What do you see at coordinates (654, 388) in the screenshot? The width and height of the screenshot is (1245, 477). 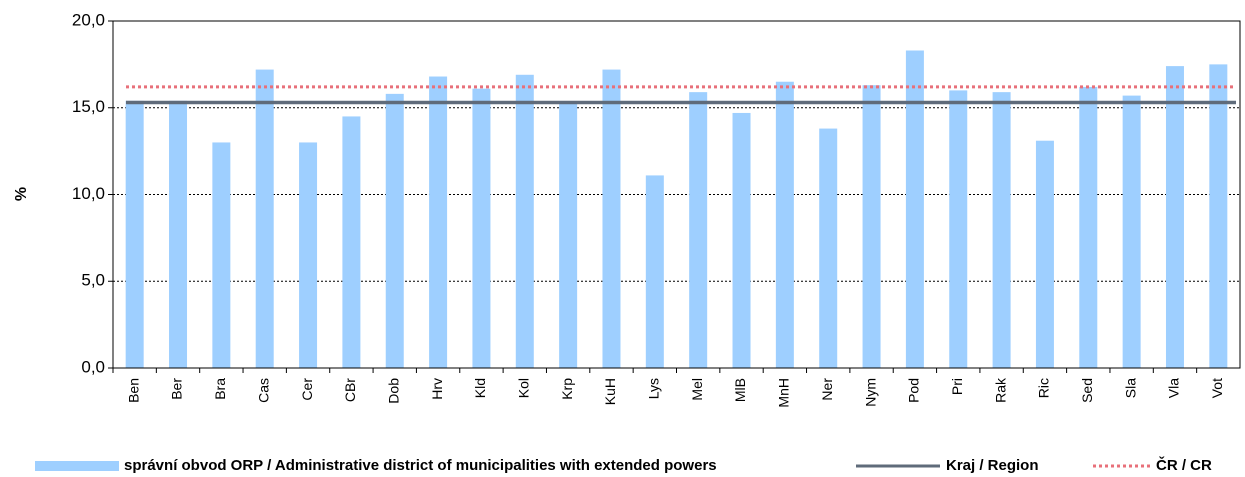 I see `x-tick-label: Lys` at bounding box center [654, 388].